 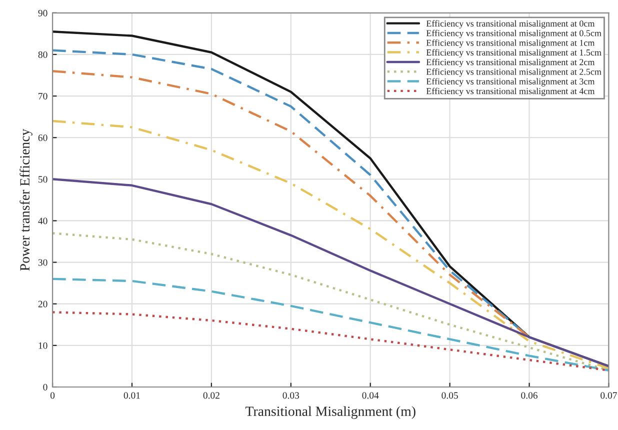 What do you see at coordinates (211, 395) in the screenshot?
I see `x-tick-label: 0.02` at bounding box center [211, 395].